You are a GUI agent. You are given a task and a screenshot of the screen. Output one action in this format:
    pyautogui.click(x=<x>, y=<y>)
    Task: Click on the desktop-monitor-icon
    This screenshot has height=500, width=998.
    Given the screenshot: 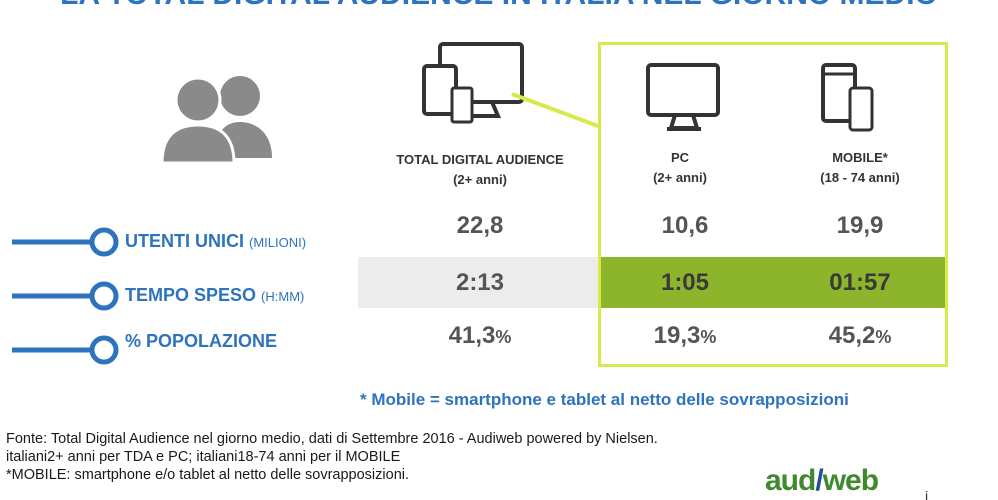 What is the action you would take?
    pyautogui.click(x=683, y=97)
    